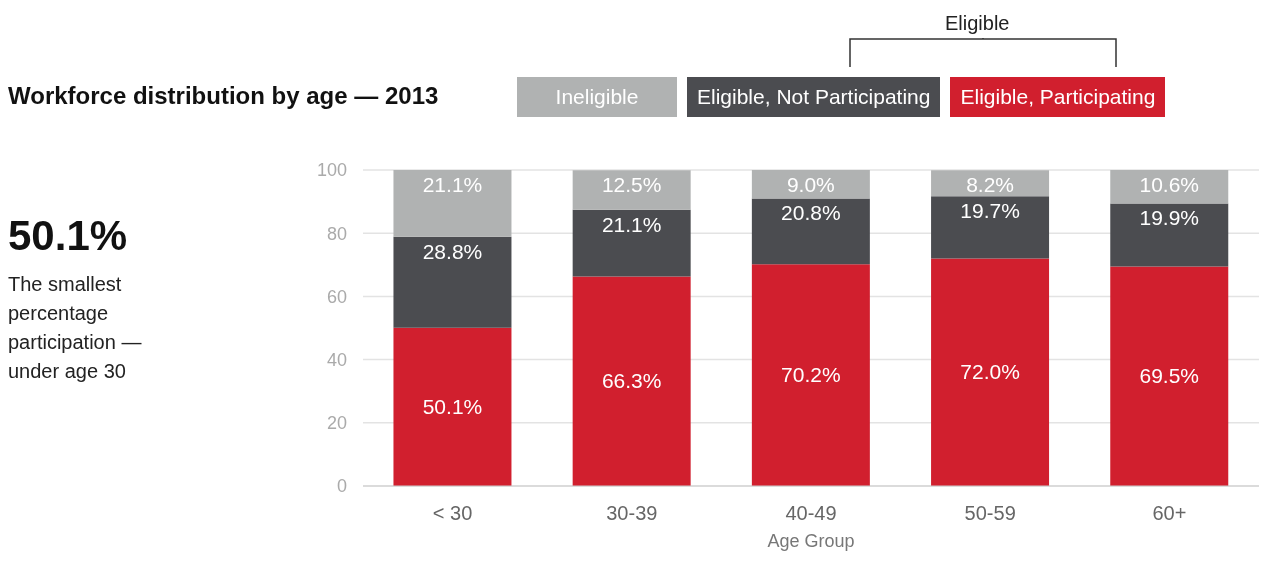 Image resolution: width=1267 pixels, height=565 pixels. I want to click on data-label: 72.0%, so click(990, 372).